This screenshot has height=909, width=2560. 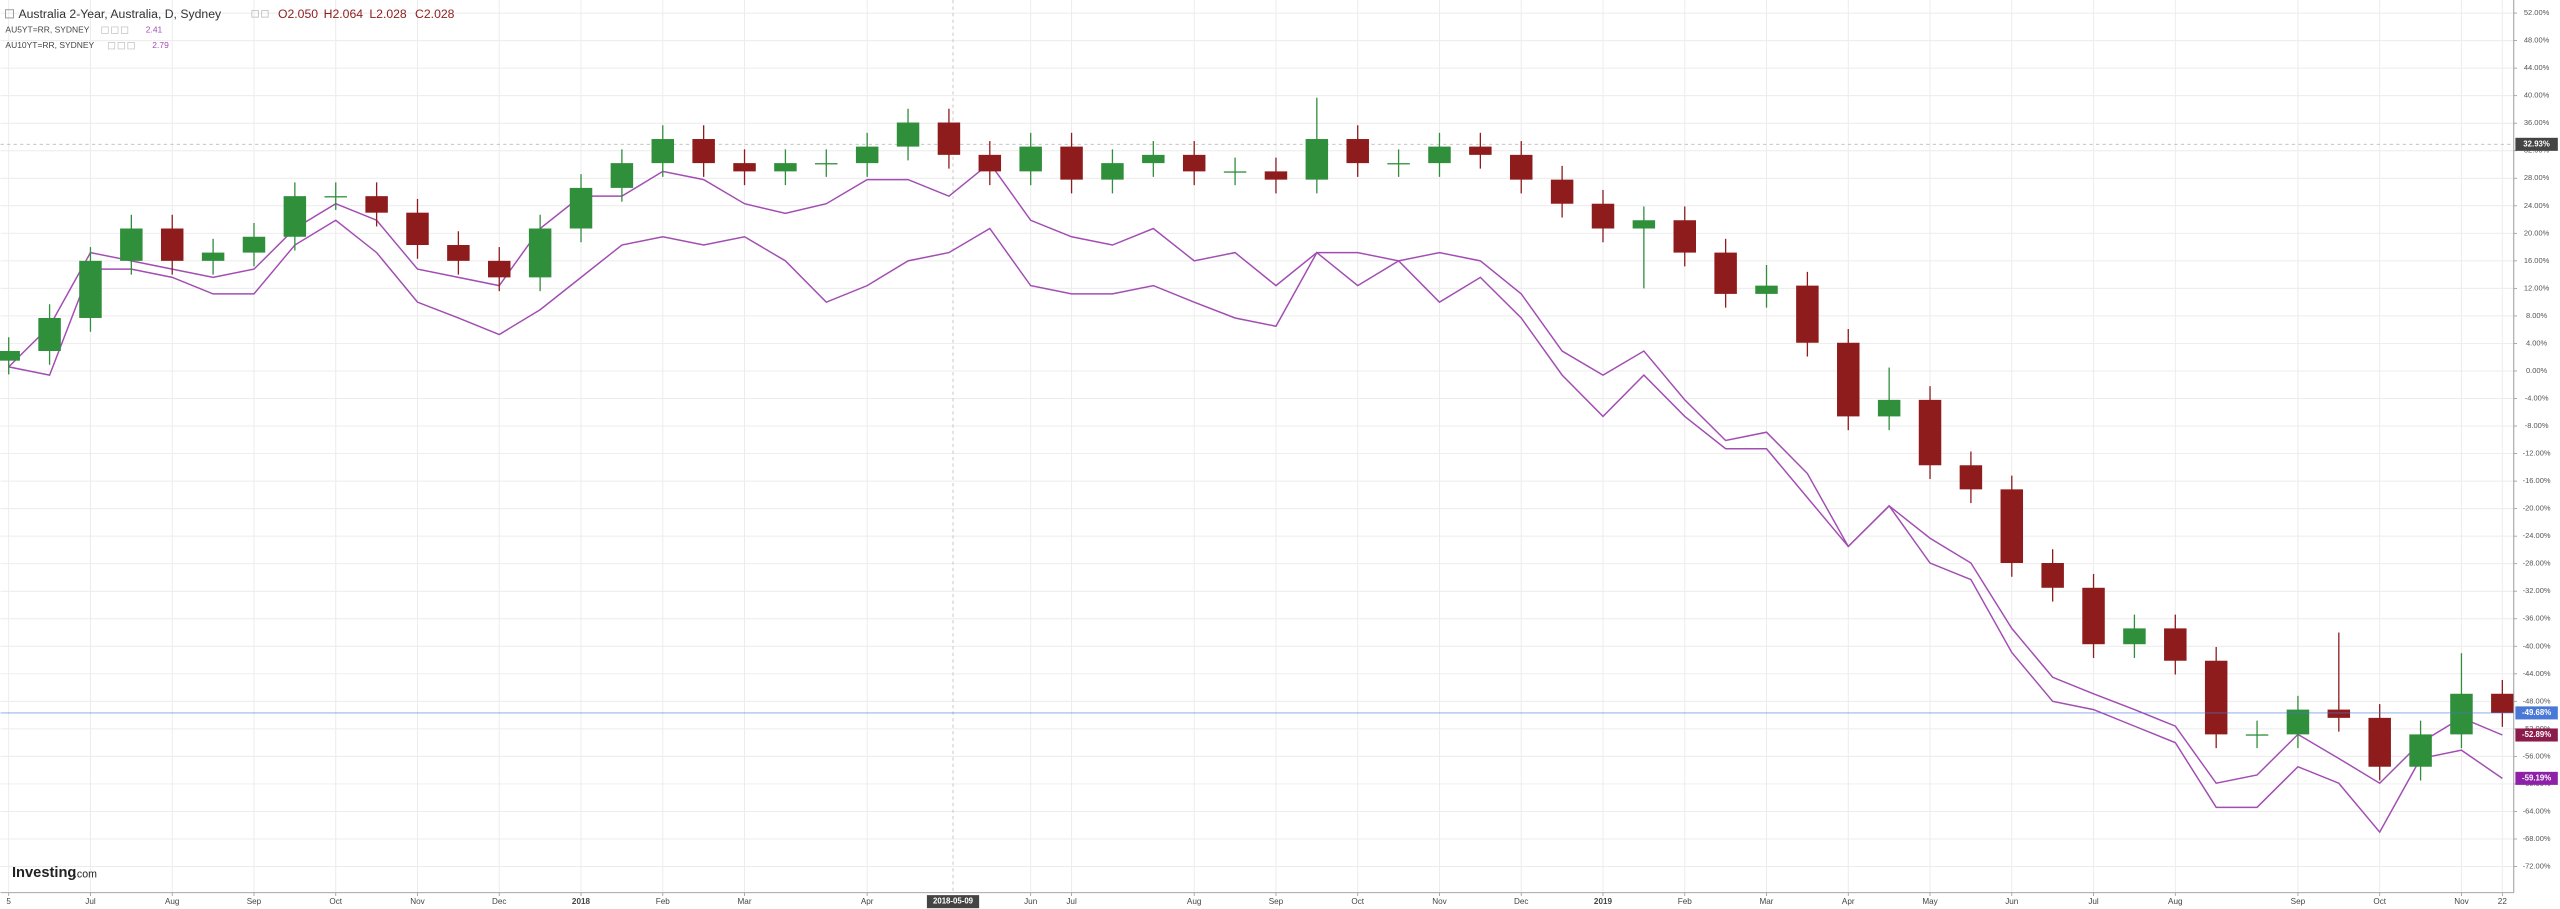 What do you see at coordinates (2537, 480) in the screenshot?
I see `y-tick-label: -16.00%` at bounding box center [2537, 480].